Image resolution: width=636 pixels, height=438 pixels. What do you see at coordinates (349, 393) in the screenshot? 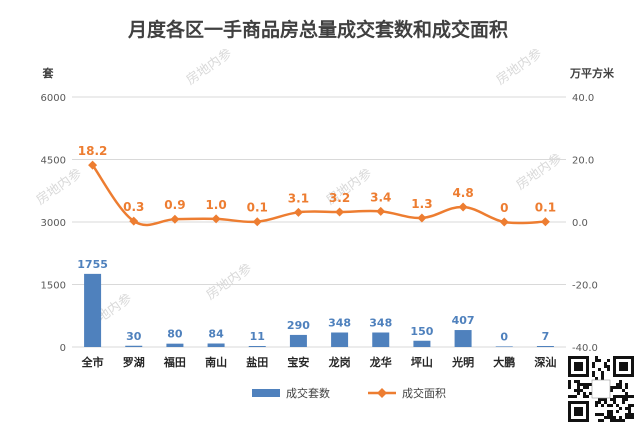
I see `legend: 成交套数 成交面积` at bounding box center [349, 393].